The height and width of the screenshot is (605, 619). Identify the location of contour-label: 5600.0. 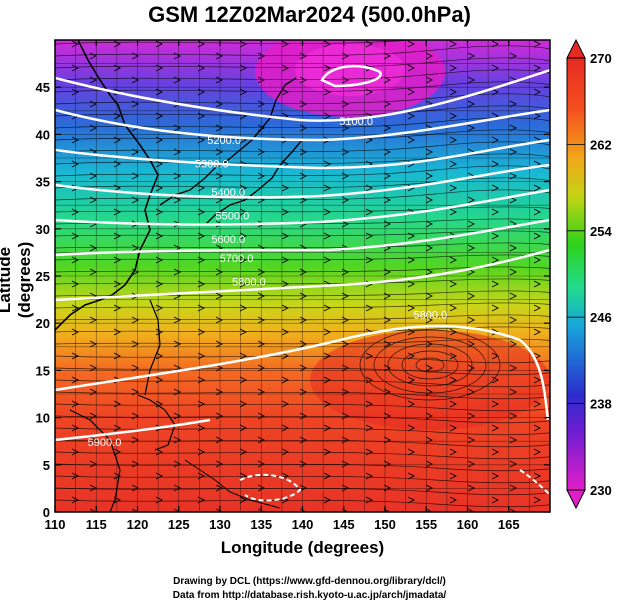
(228, 240).